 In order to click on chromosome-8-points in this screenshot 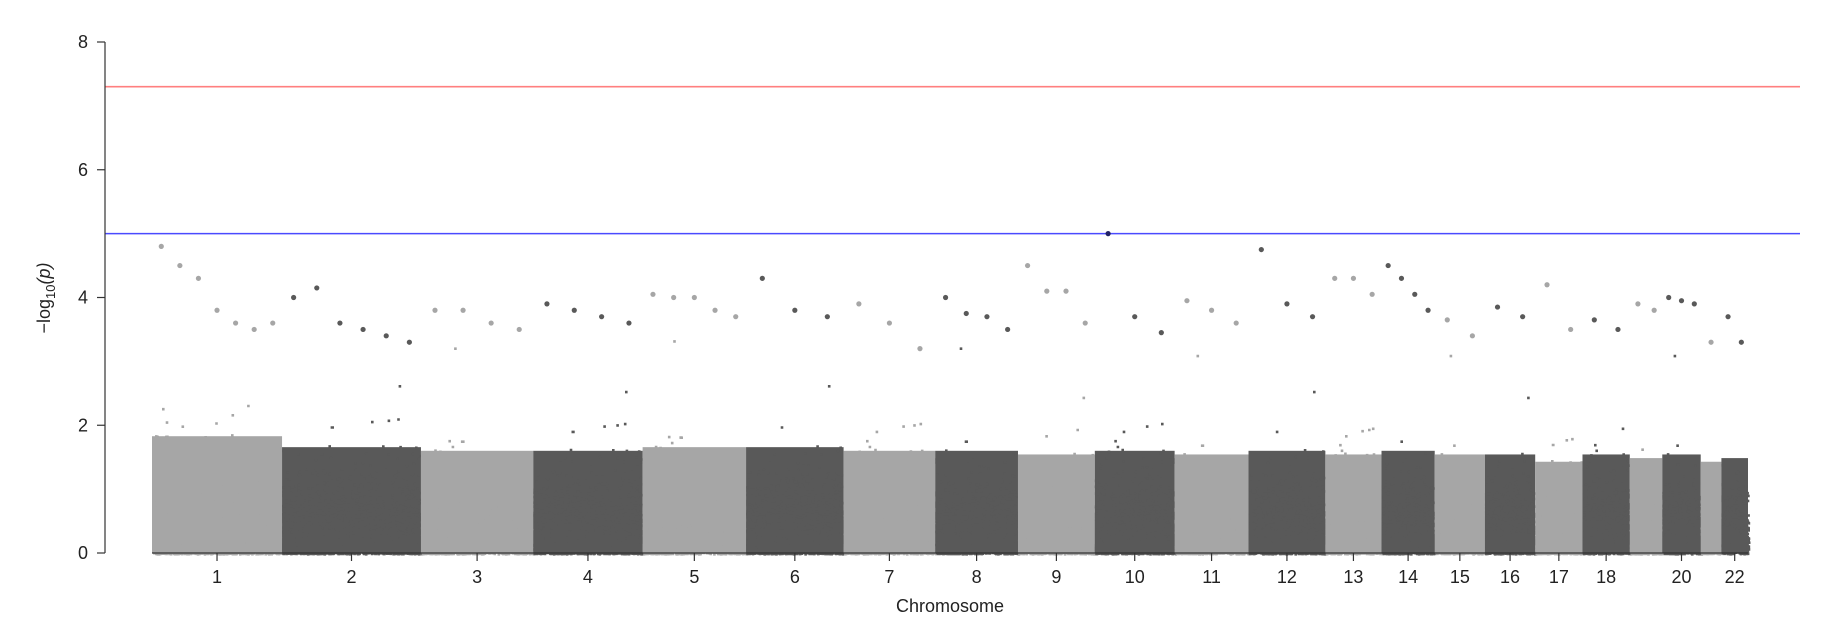, I will do `click(978, 425)`.